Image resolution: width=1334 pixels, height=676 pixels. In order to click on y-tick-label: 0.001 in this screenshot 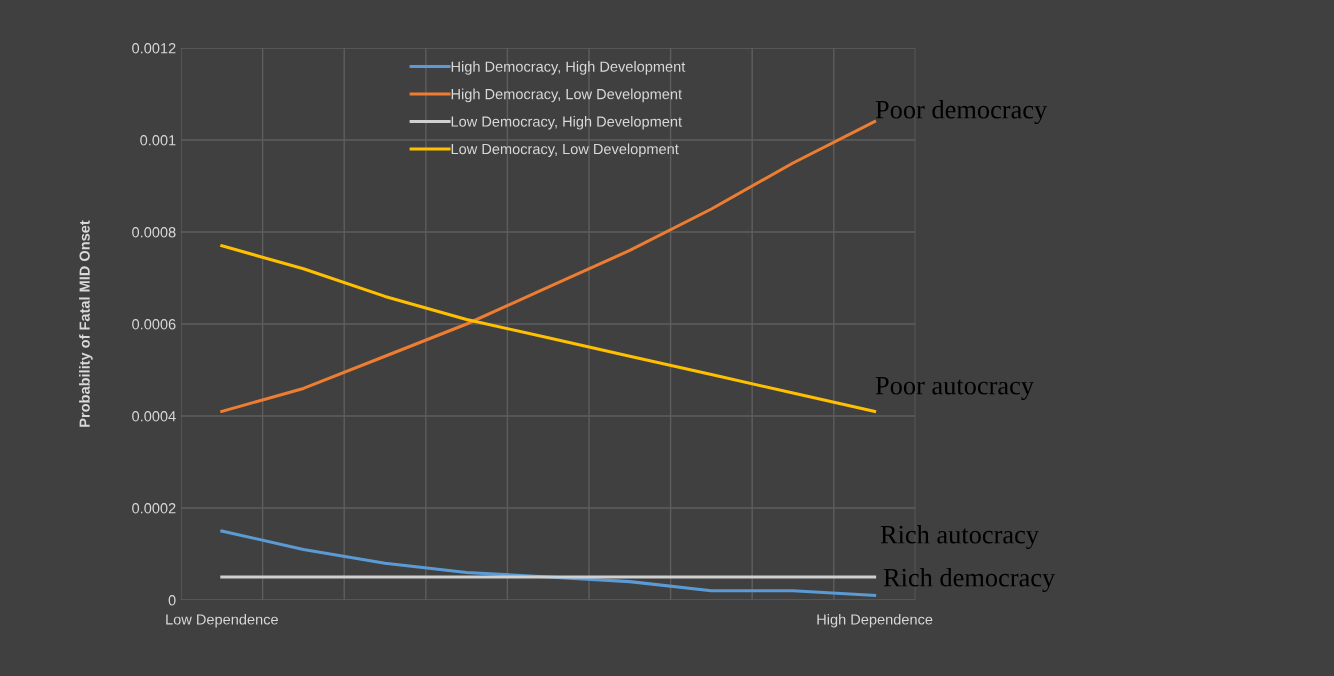, I will do `click(158, 140)`.